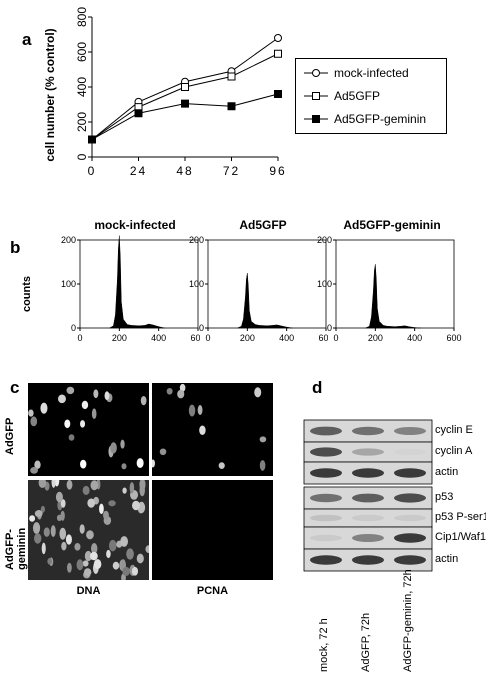 The width and height of the screenshot is (486, 674). I want to click on micrograph-adgfp-dna, so click(88, 429).